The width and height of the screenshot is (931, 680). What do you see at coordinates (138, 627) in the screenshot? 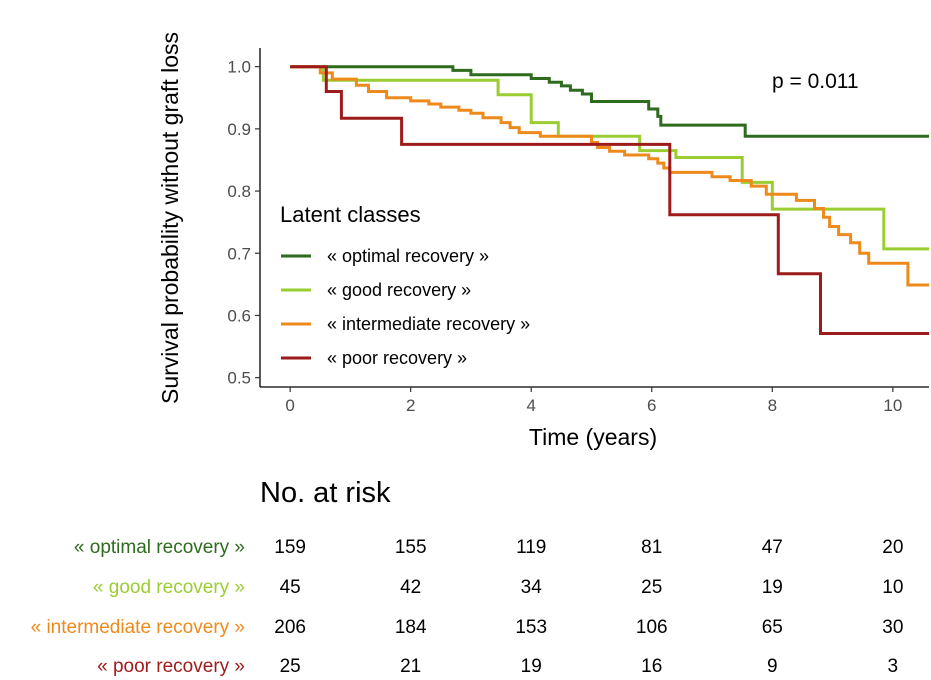
I see `risk-row-label: « intermediate recovery »` at bounding box center [138, 627].